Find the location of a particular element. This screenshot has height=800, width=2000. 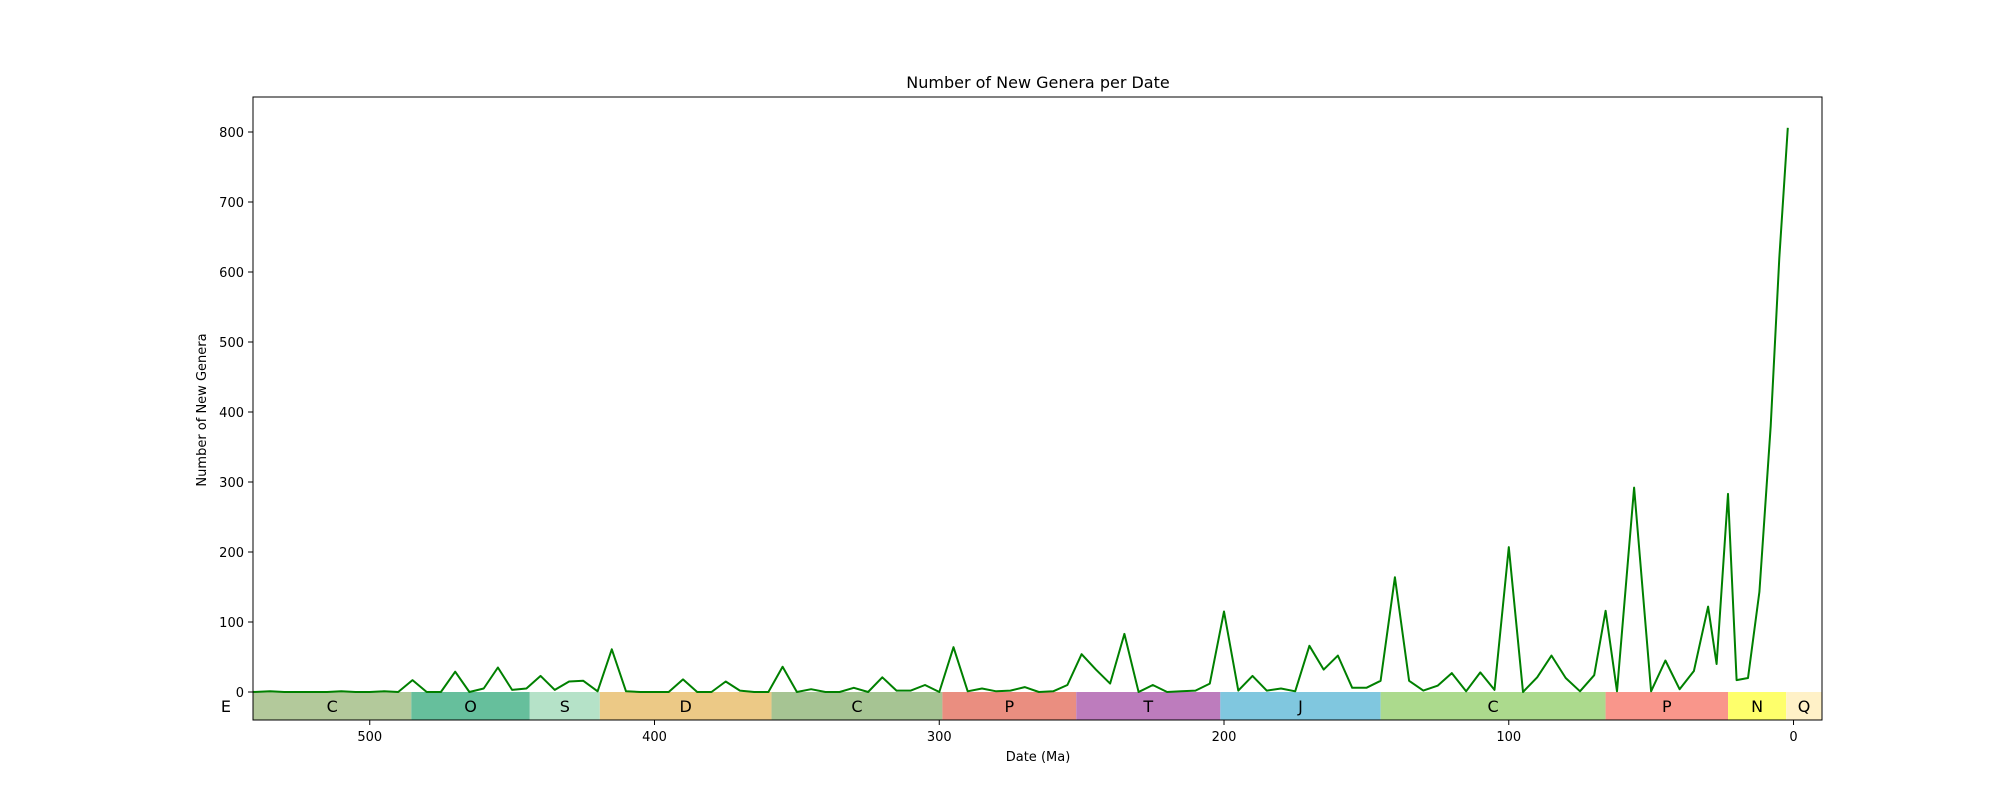

y-tick-label: 500 is located at coordinates (231, 343).